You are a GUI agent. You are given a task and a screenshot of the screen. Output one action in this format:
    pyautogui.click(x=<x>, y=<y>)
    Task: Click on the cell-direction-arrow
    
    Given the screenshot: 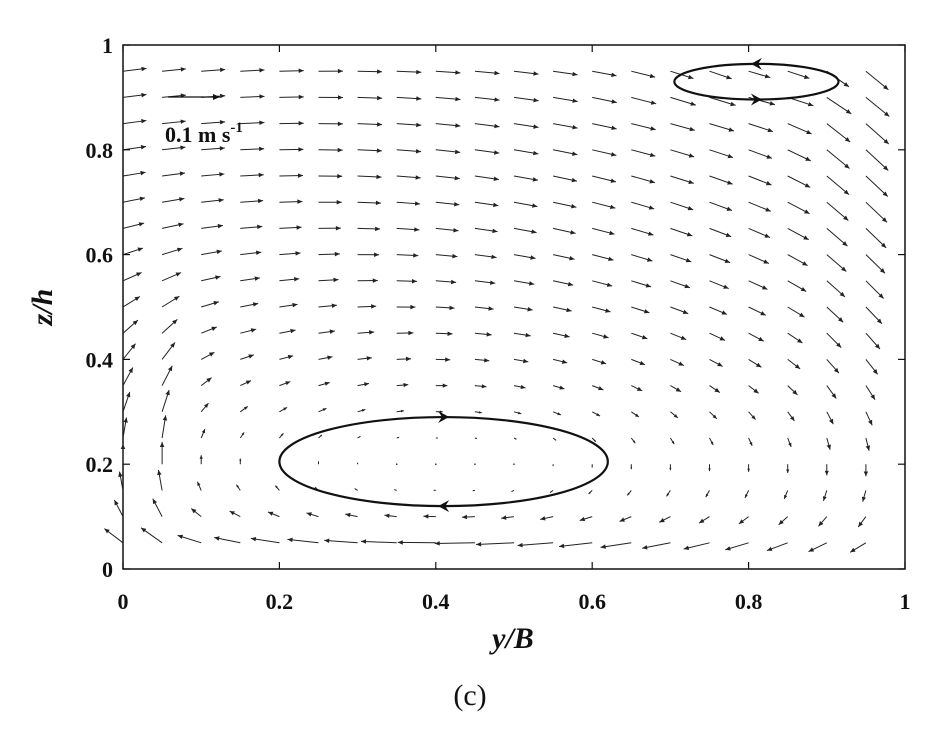 What is the action you would take?
    pyautogui.click(x=756, y=99)
    